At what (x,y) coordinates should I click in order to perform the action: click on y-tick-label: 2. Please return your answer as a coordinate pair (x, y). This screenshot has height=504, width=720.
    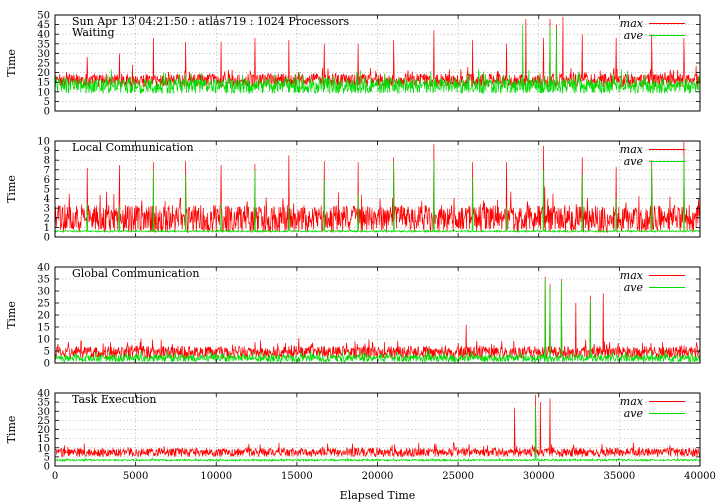
    Looking at the image, I should click on (47, 218).